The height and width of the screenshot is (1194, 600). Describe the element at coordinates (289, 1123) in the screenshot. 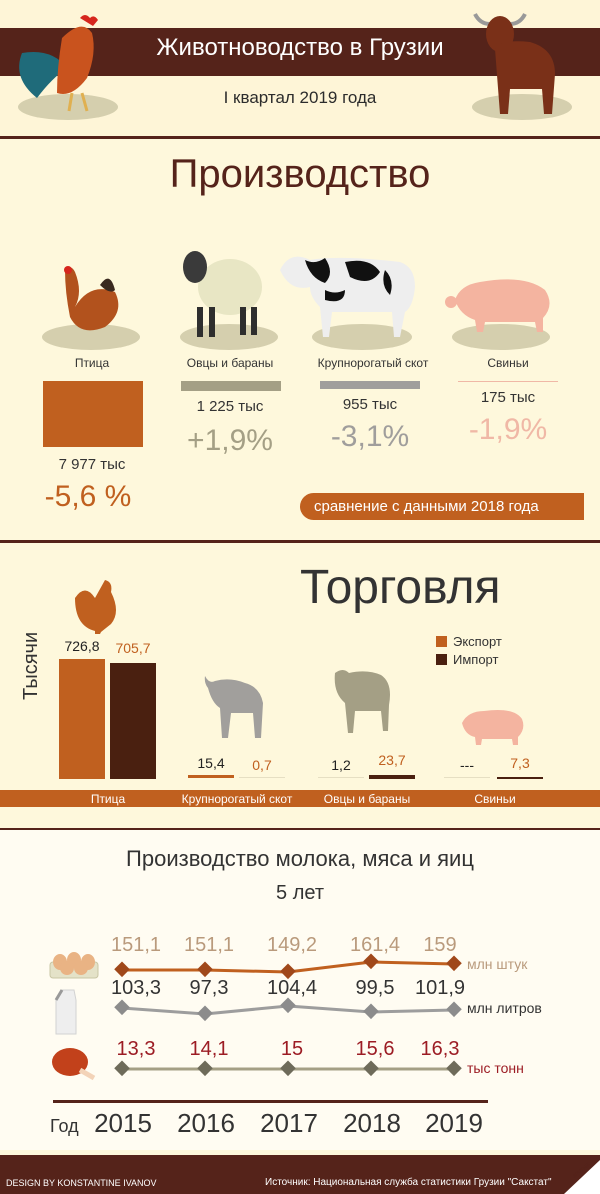

I see `year-2017: 2017` at that location.